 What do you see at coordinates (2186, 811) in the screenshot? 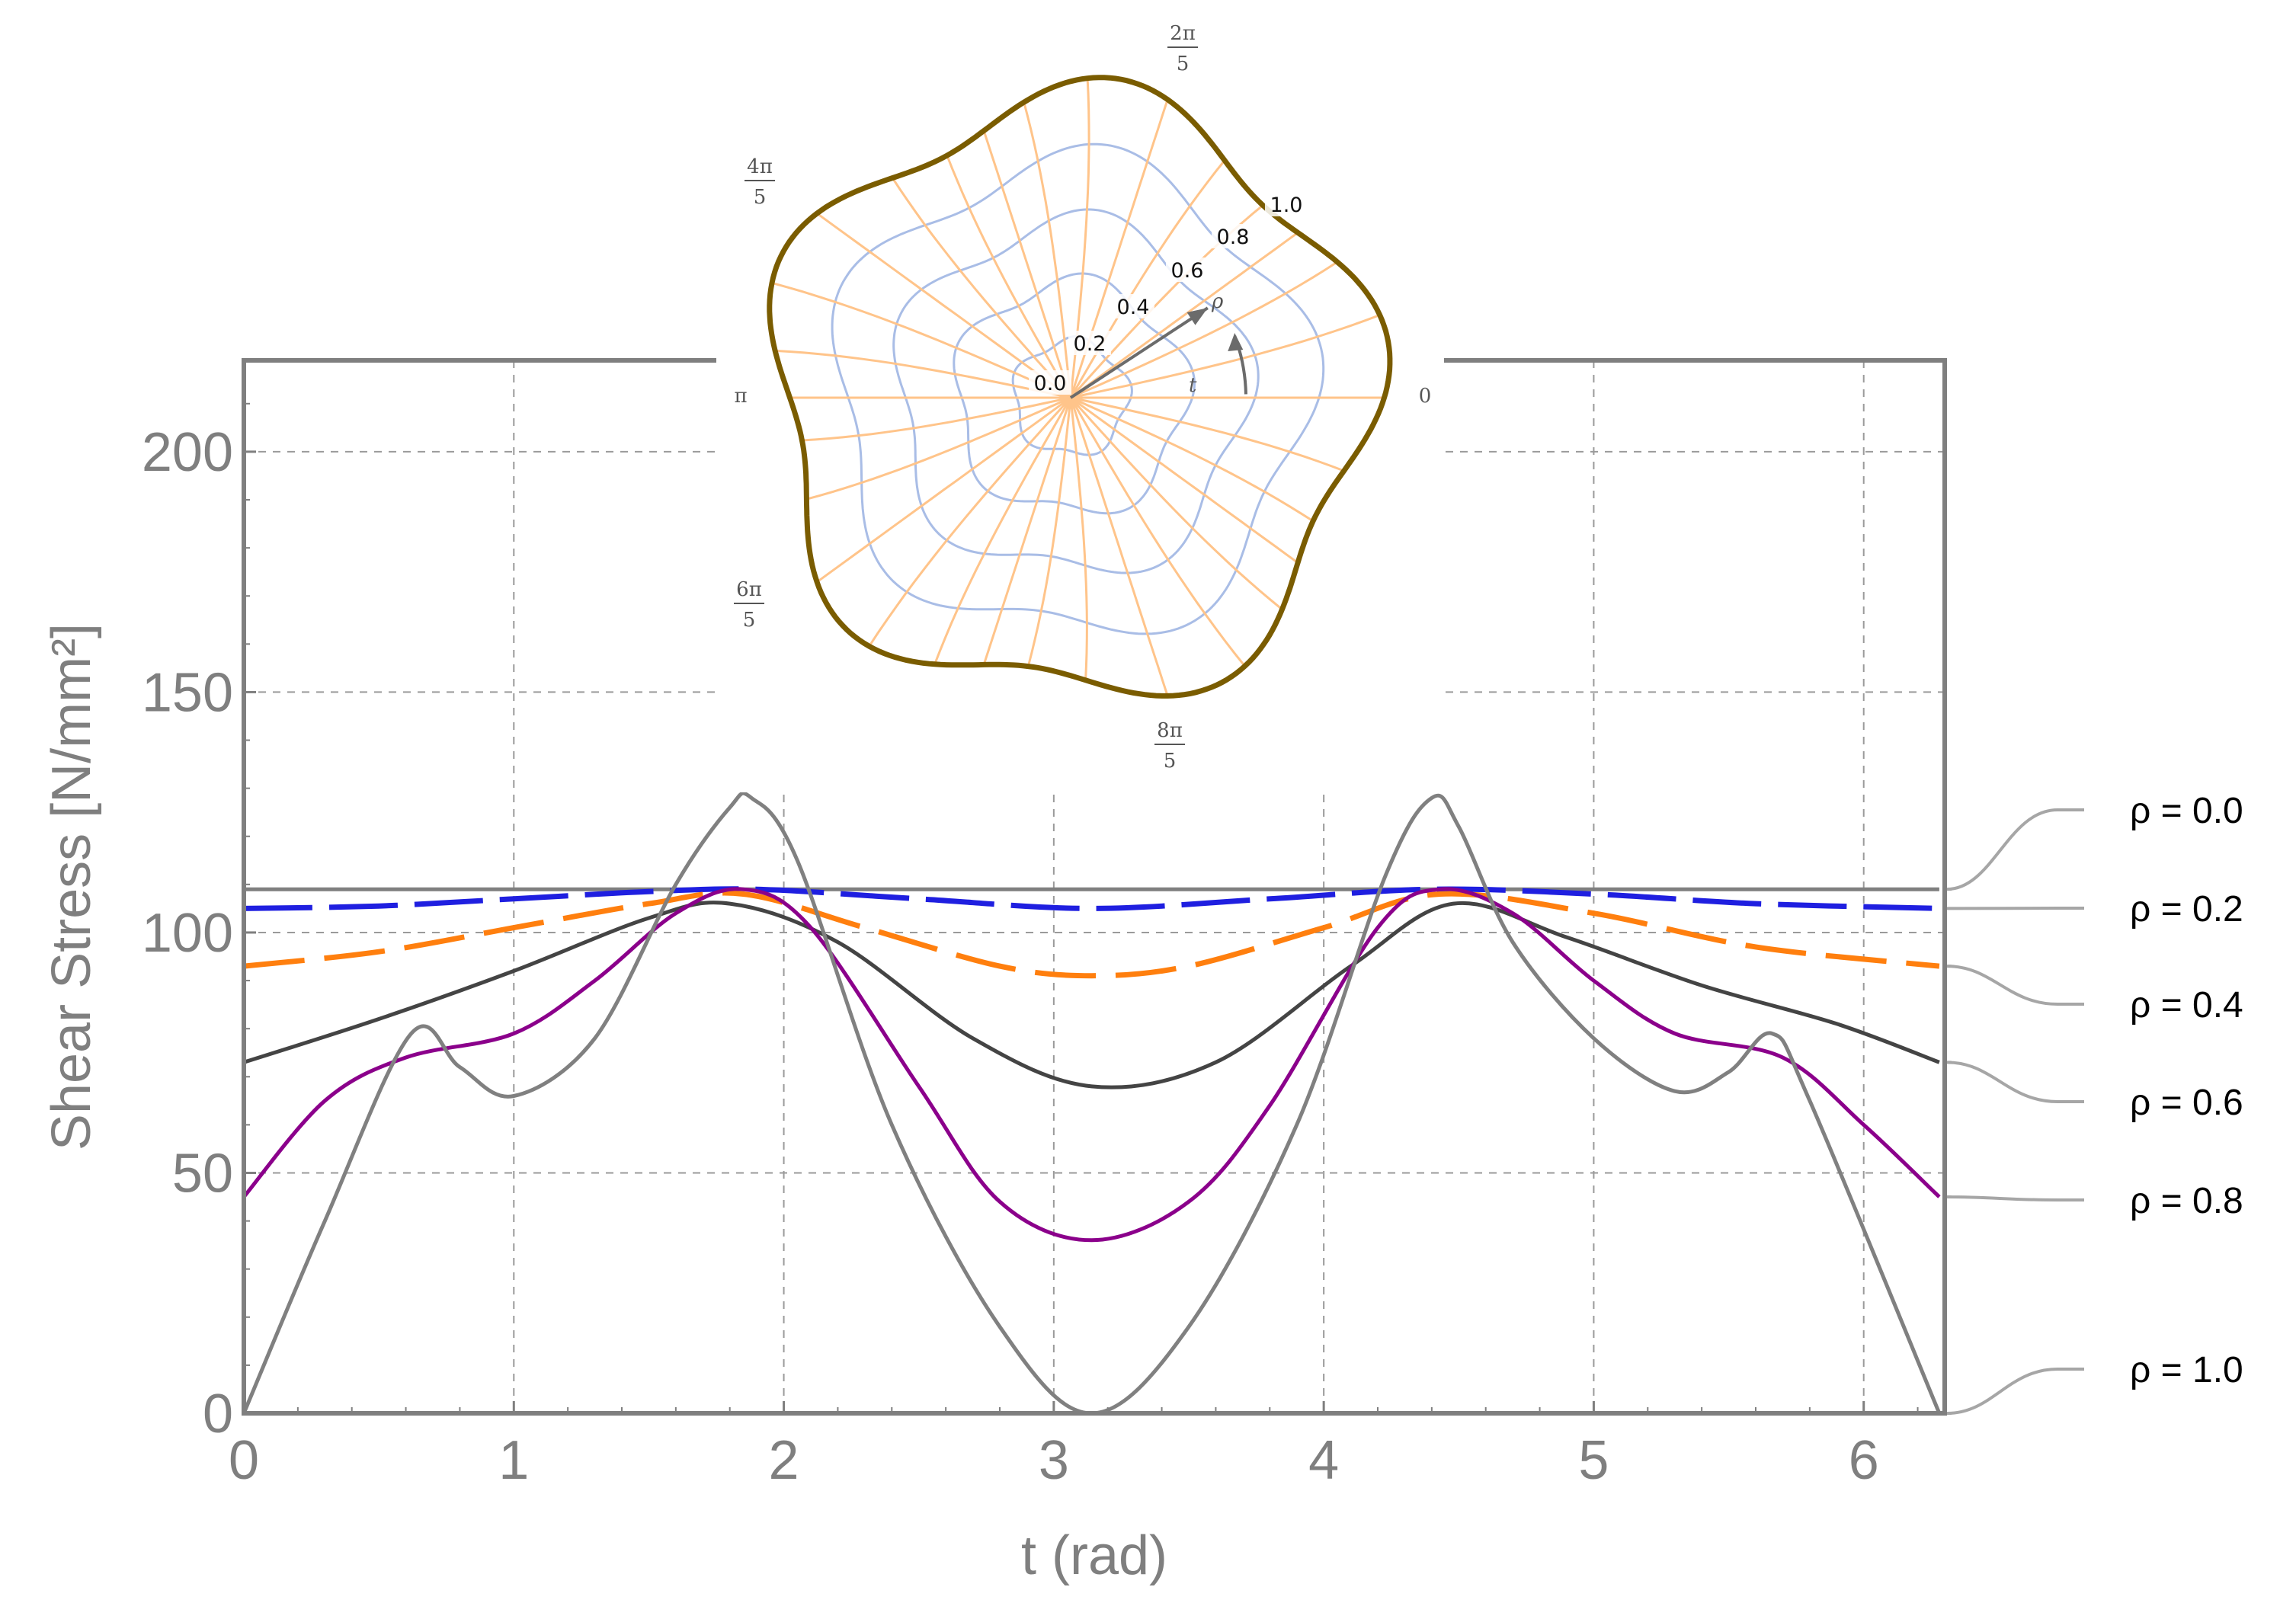
I see `legend-label: ρ = 0.0` at bounding box center [2186, 811].